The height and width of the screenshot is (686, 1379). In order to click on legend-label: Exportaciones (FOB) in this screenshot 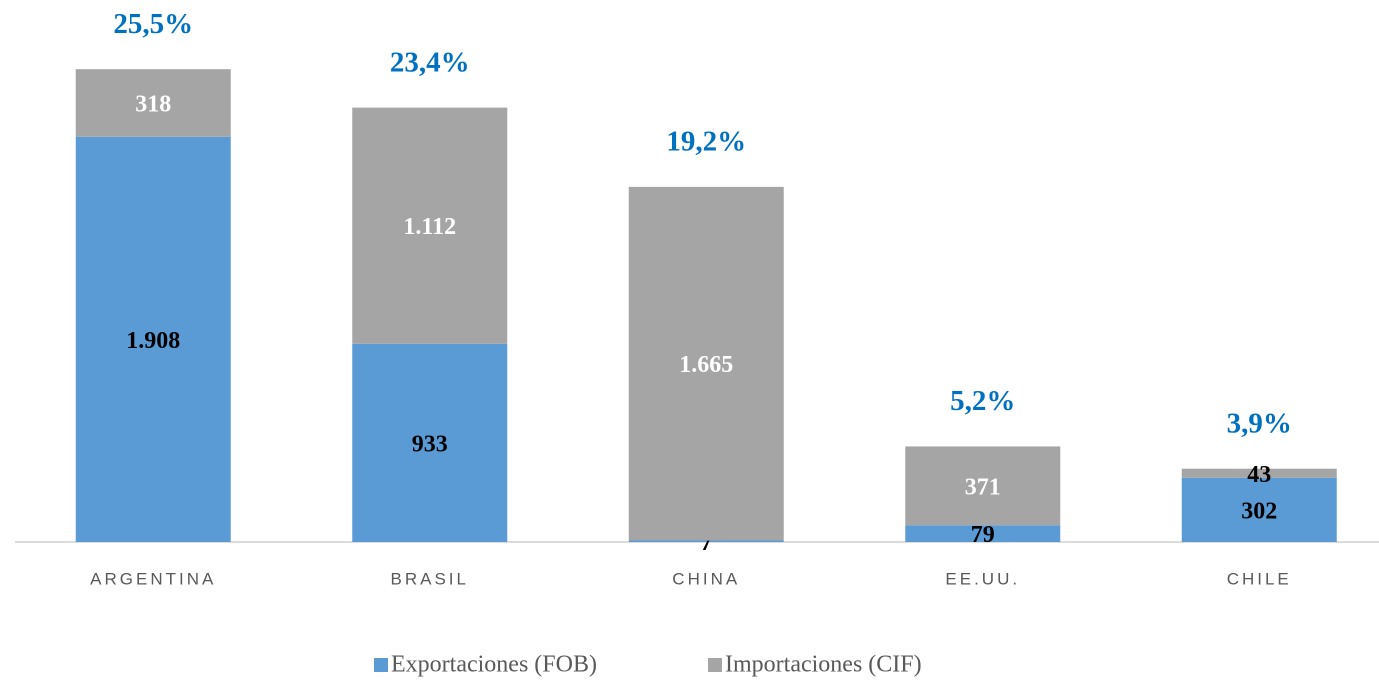, I will do `click(494, 665)`.